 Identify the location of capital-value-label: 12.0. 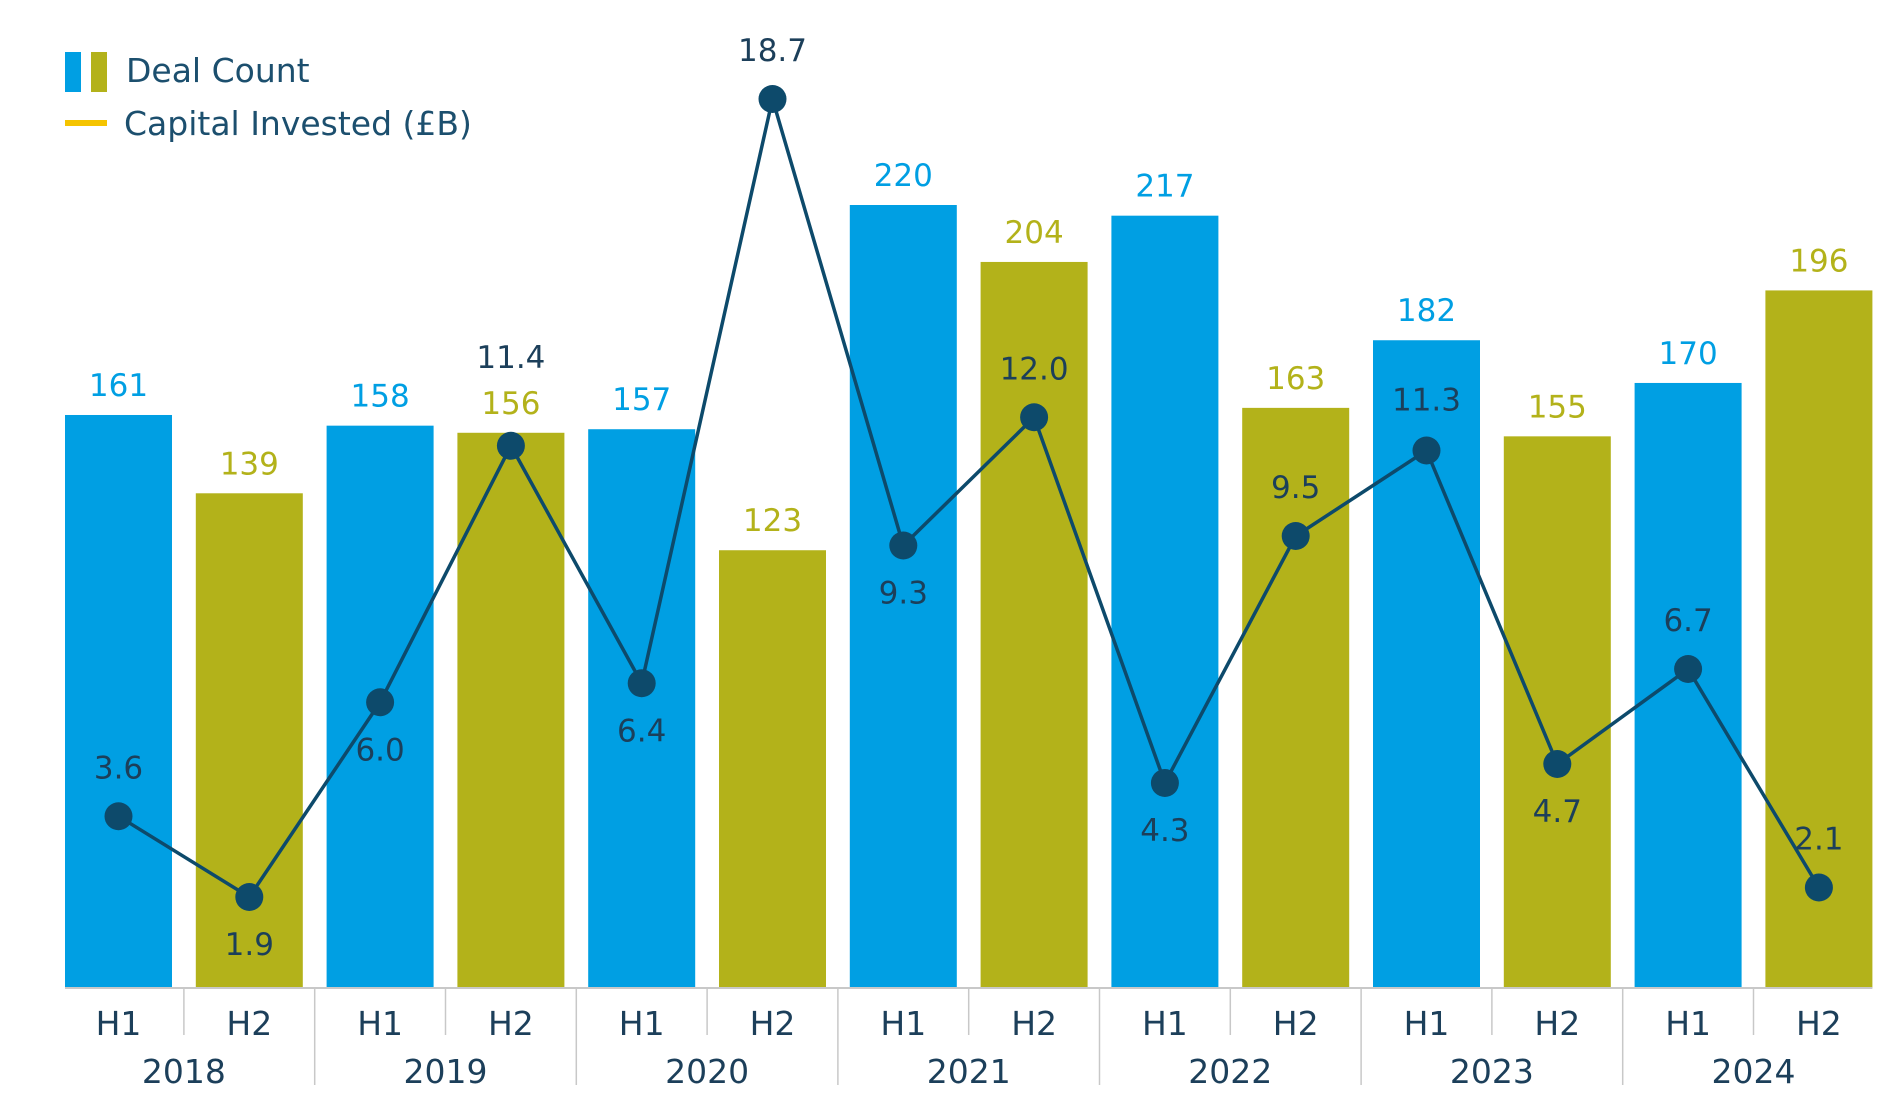
(1034, 369).